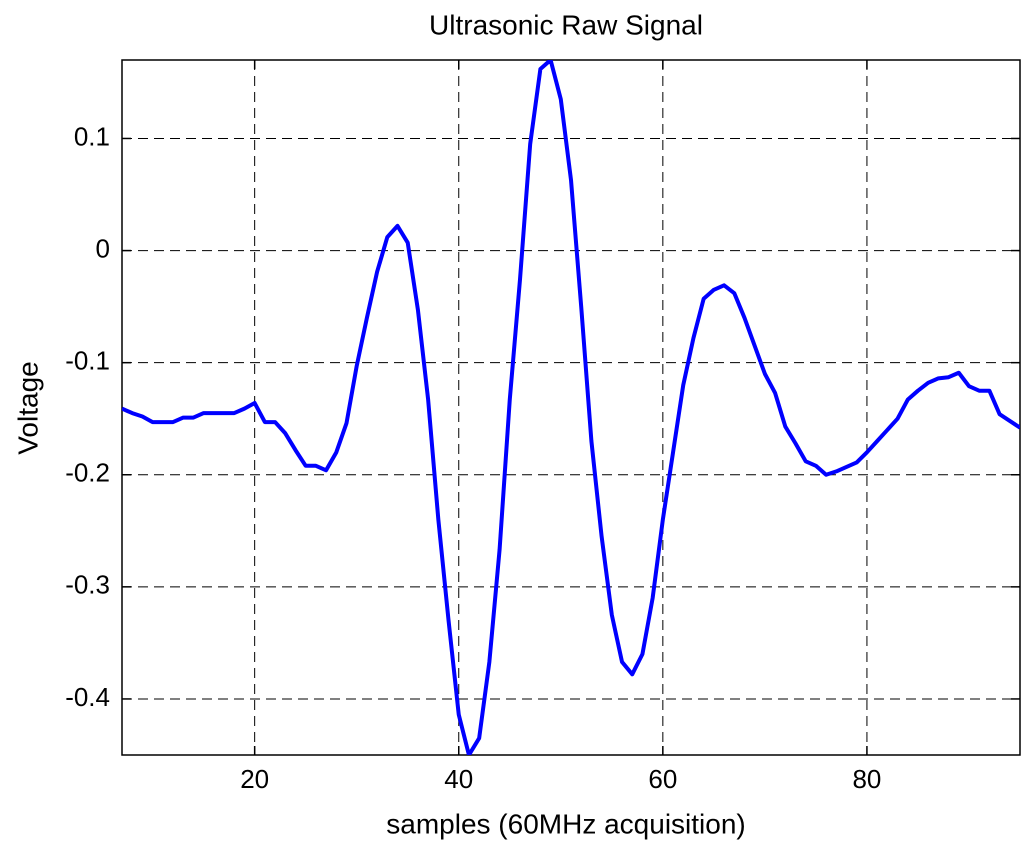 This screenshot has height=852, width=1024. Describe the element at coordinates (254, 779) in the screenshot. I see `x-tick-label: 20` at that location.